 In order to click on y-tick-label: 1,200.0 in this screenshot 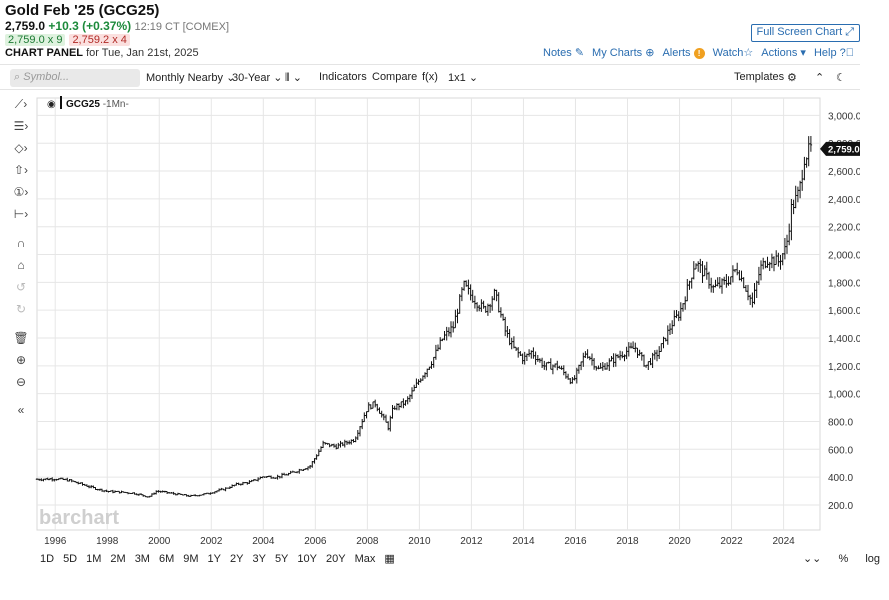, I will do `click(844, 367)`.